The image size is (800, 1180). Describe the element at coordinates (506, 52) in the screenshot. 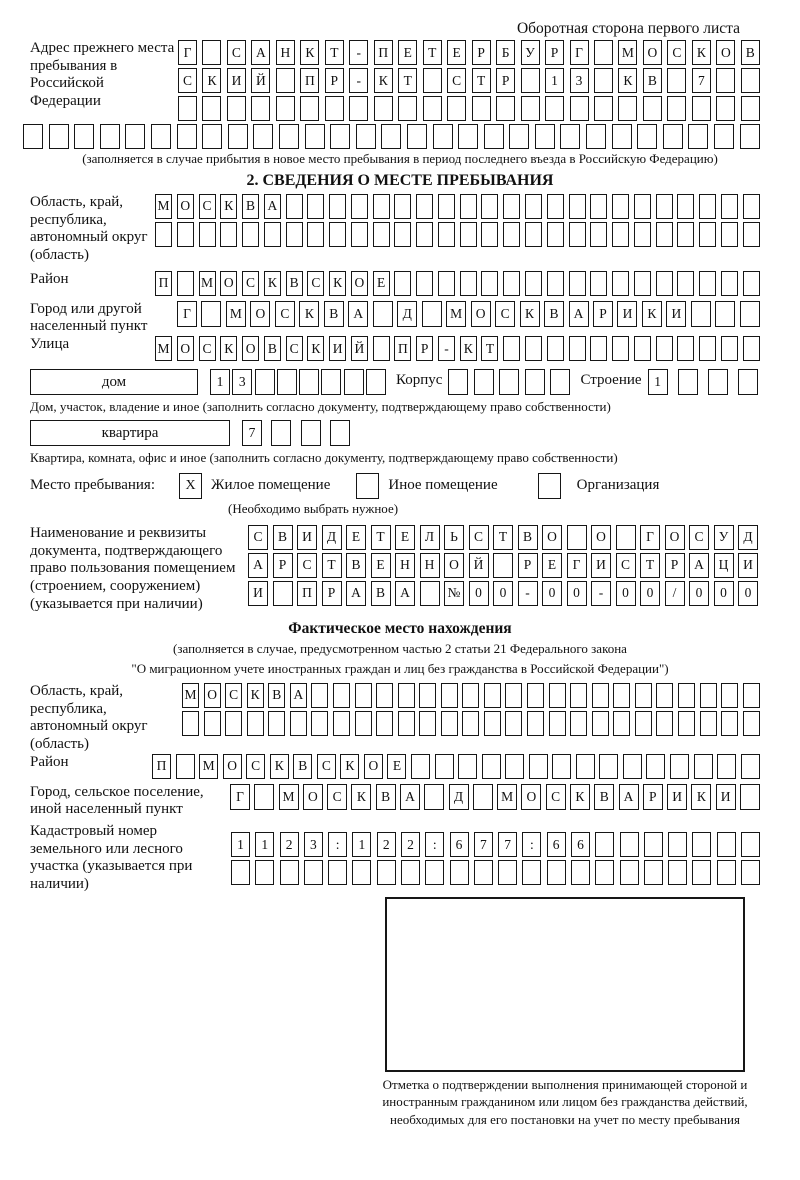

I see `char-cell: Б` at that location.